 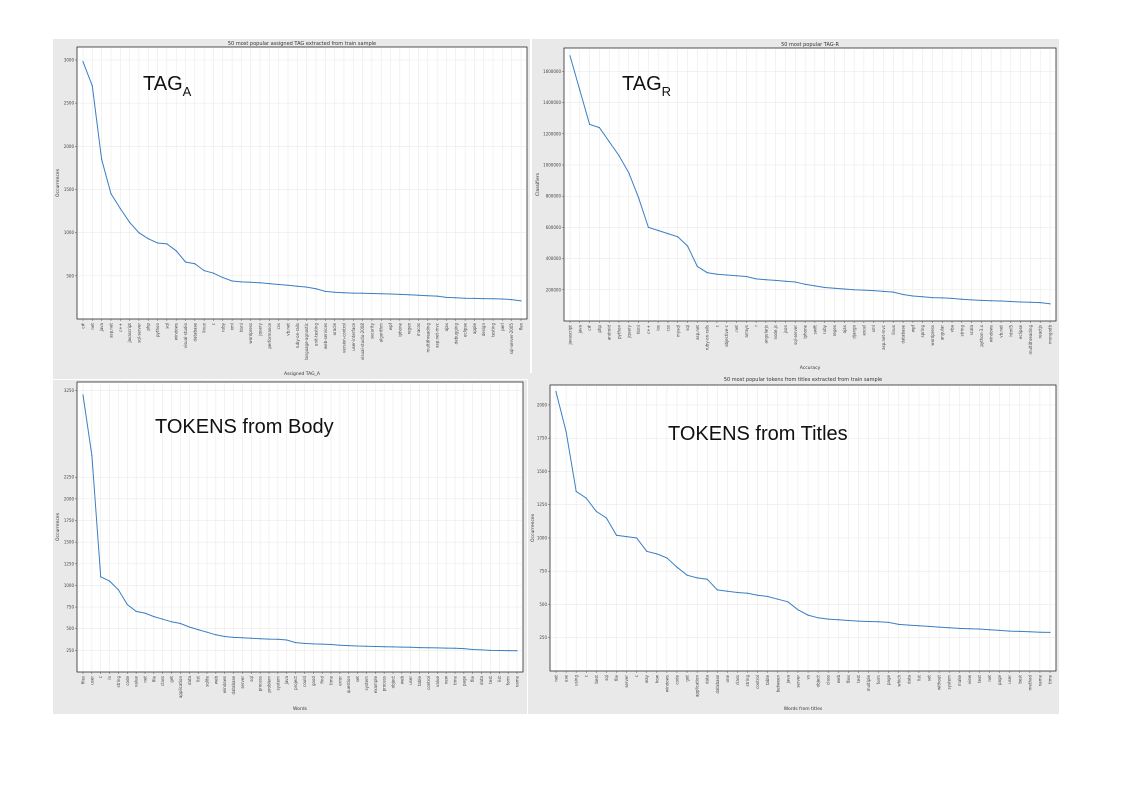 What do you see at coordinates (145, 679) in the screenshot?
I see `x-tick-label: net` at bounding box center [145, 679].